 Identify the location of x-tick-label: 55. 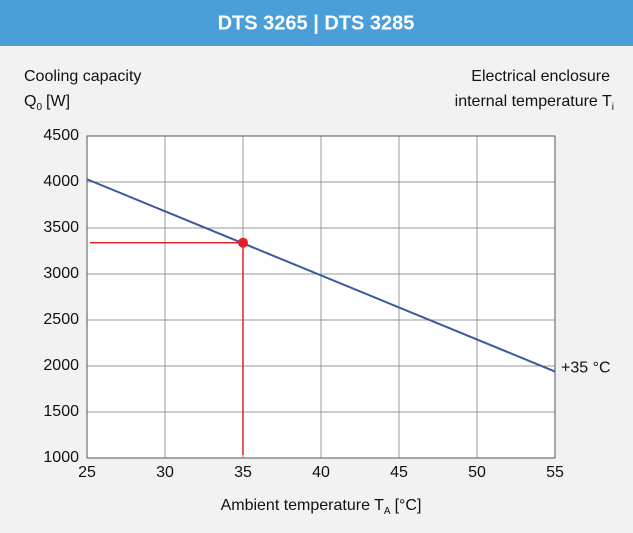
(555, 472).